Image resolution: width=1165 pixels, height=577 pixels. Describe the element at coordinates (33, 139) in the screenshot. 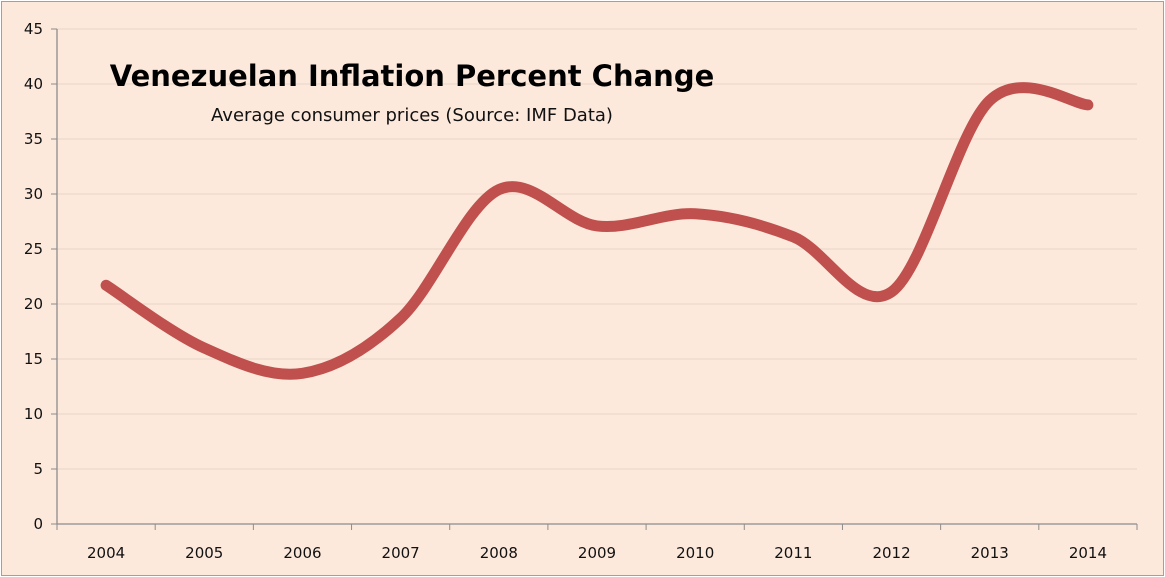

I see `y-tick-label: 35` at that location.